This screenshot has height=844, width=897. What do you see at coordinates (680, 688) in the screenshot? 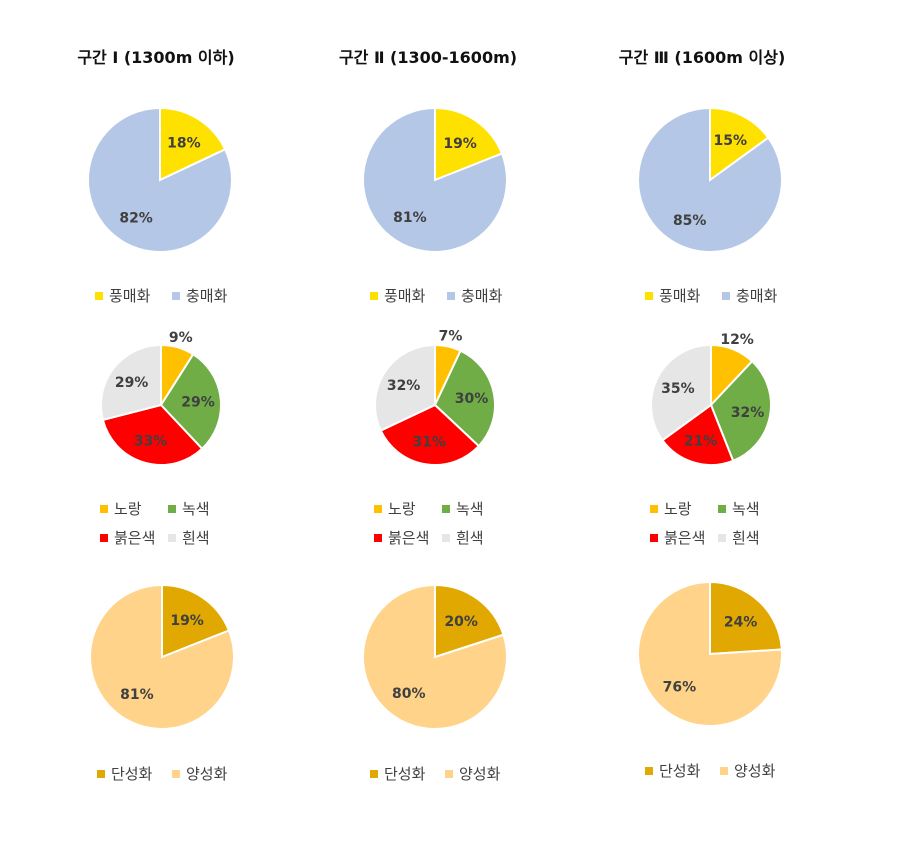
I see `pie-9-label-2: 76%` at bounding box center [680, 688].